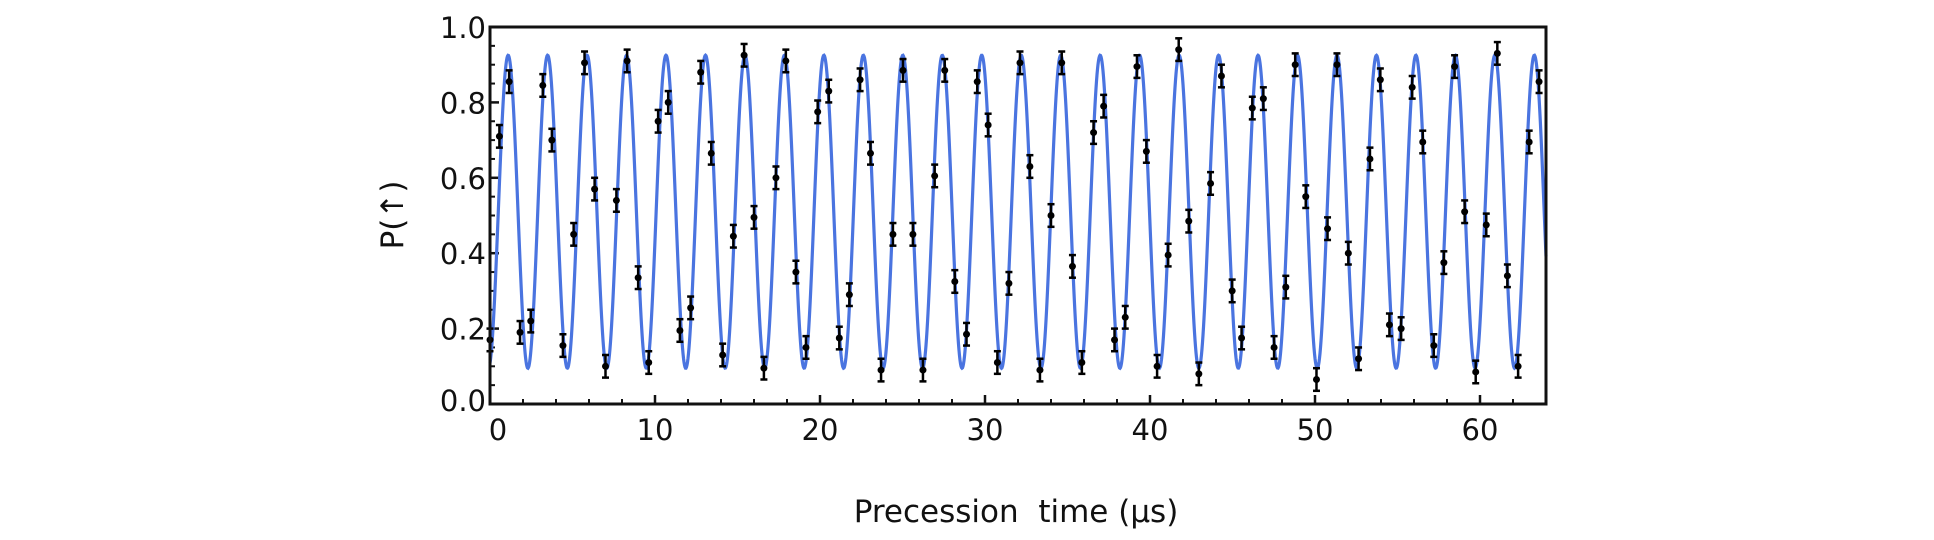 This screenshot has width=1934, height=540. I want to click on x-tick-label: 50, so click(1315, 430).